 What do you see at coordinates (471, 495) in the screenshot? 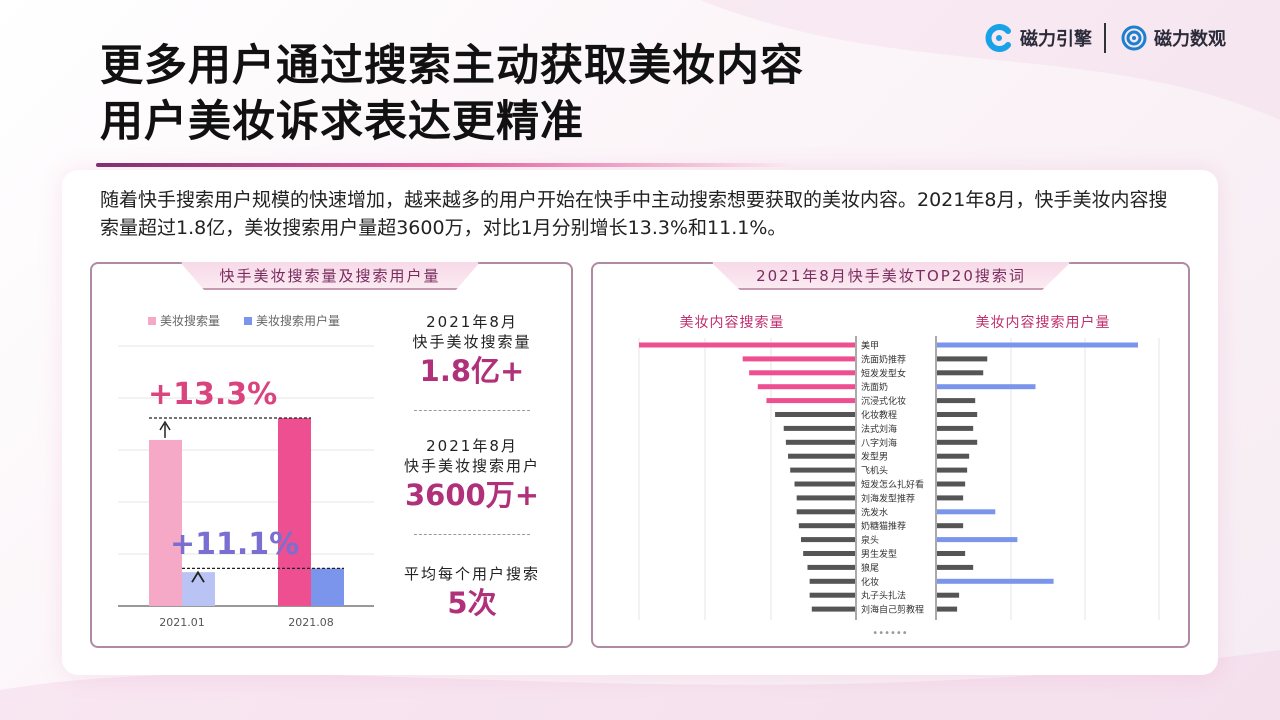
I see `stat-value: 3600万+` at bounding box center [471, 495].